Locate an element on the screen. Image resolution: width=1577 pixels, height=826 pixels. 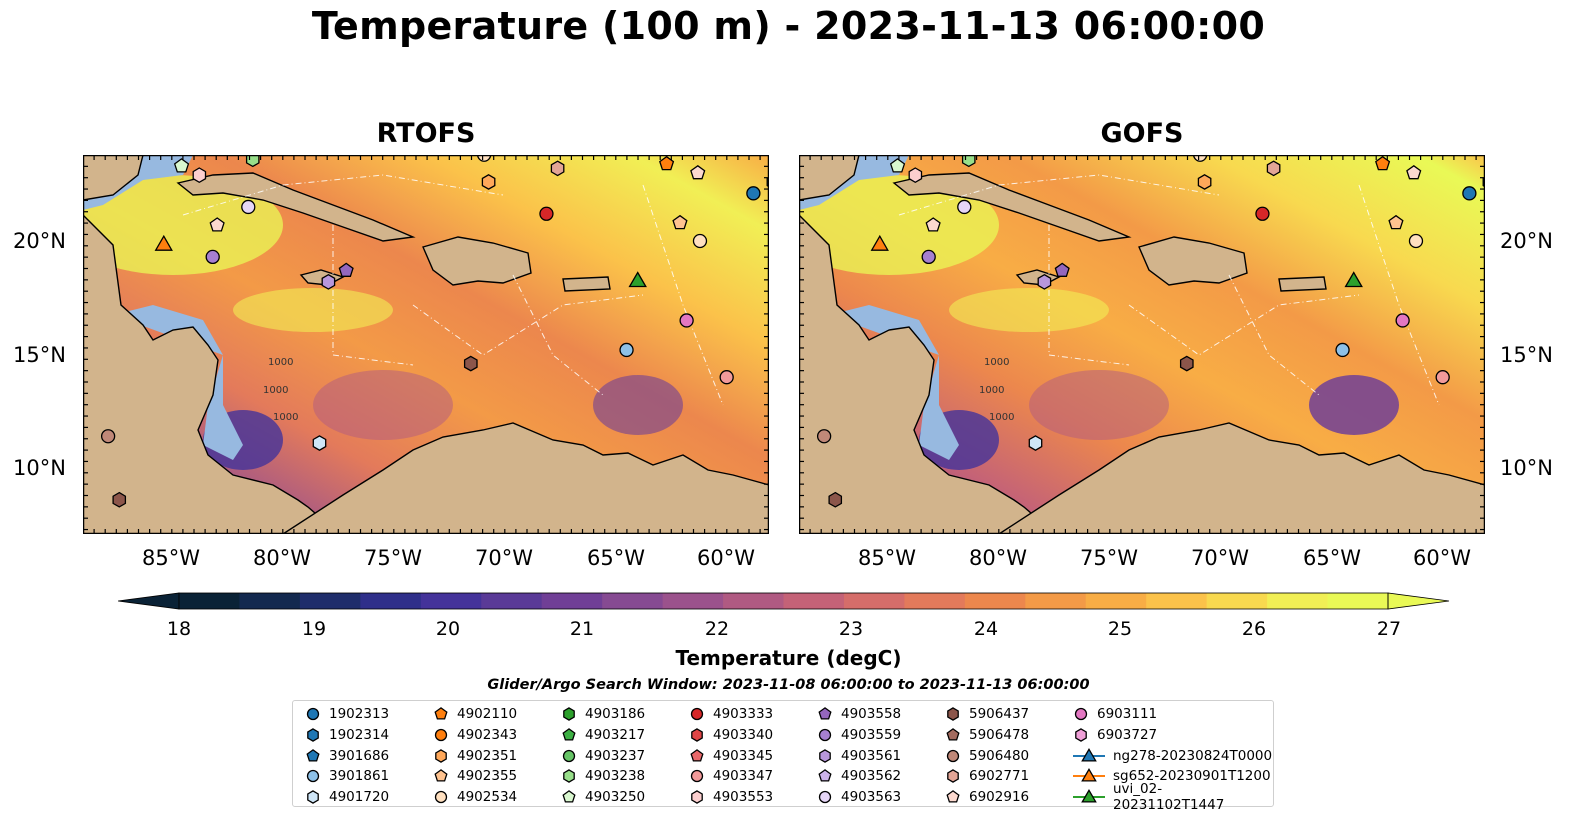
panel-title-rtofs: RTOFS is located at coordinates (426, 133).